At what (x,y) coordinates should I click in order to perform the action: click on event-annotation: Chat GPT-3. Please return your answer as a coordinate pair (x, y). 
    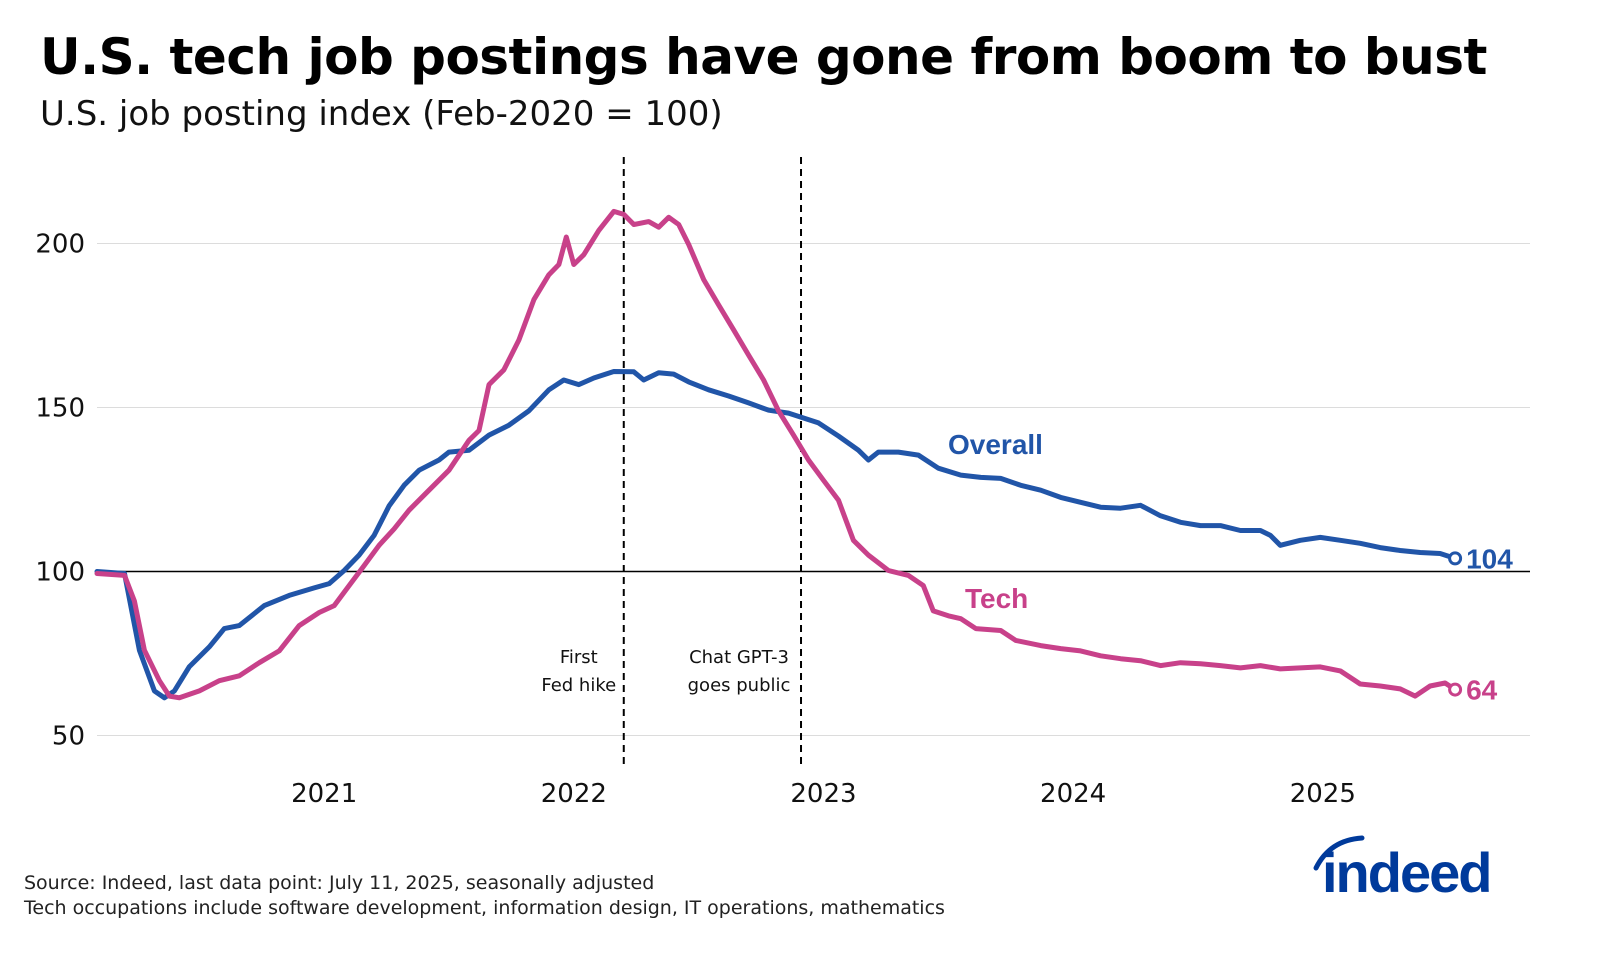
    Looking at the image, I should click on (739, 657).